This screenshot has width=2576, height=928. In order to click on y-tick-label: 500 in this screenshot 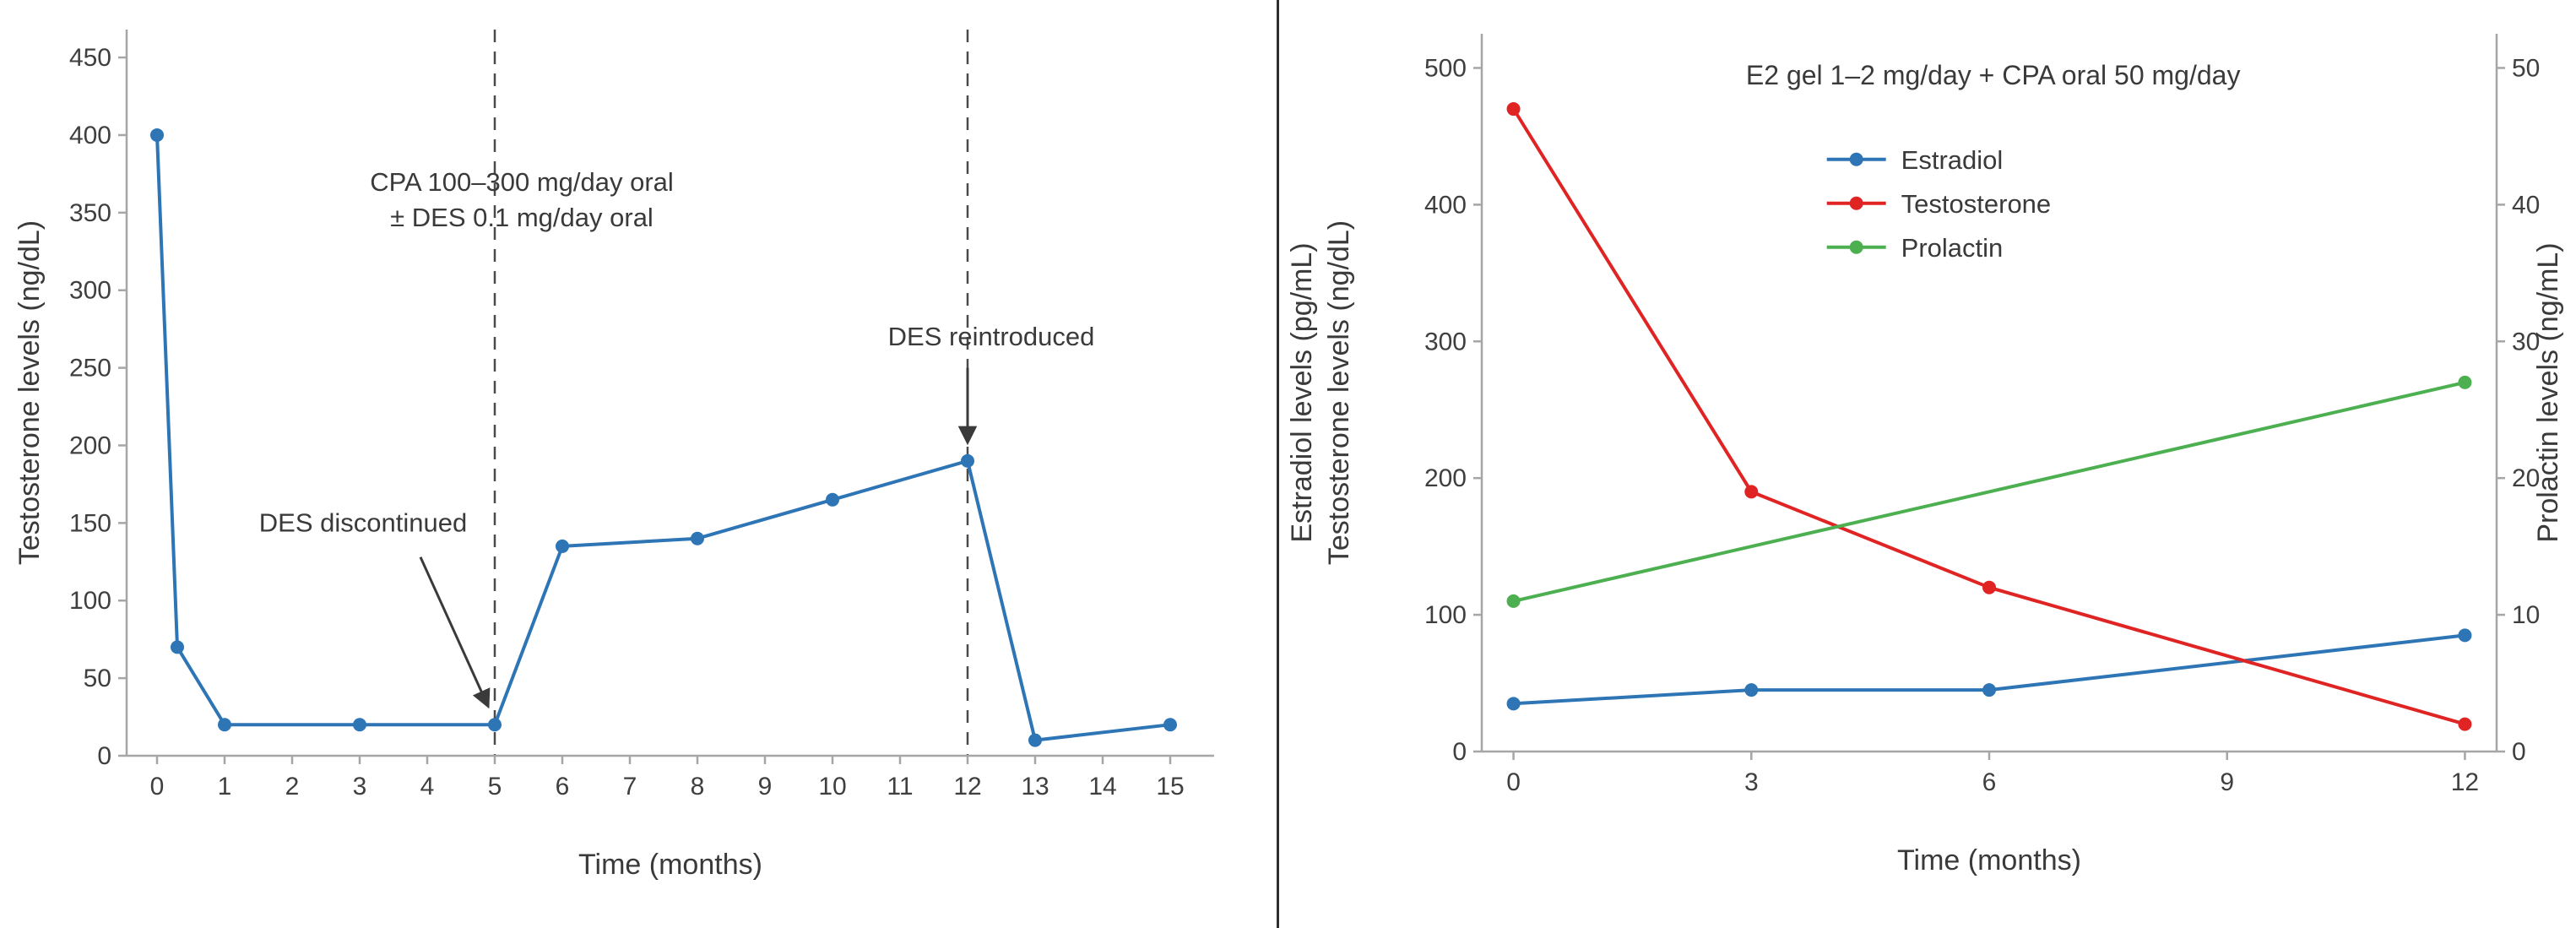, I will do `click(1446, 68)`.